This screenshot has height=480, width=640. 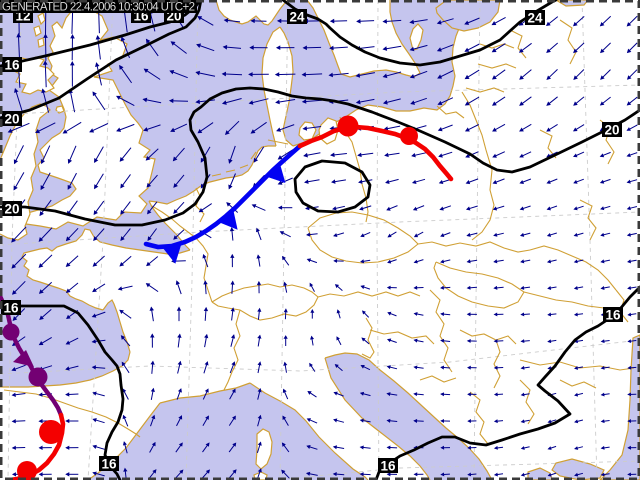 What do you see at coordinates (98, 8) in the screenshot?
I see `svg-text:GENERATED 22.4.2006 10:30:04 U: GENERATED 22.4.2006 10:30:04 UTC+2` at bounding box center [98, 8].